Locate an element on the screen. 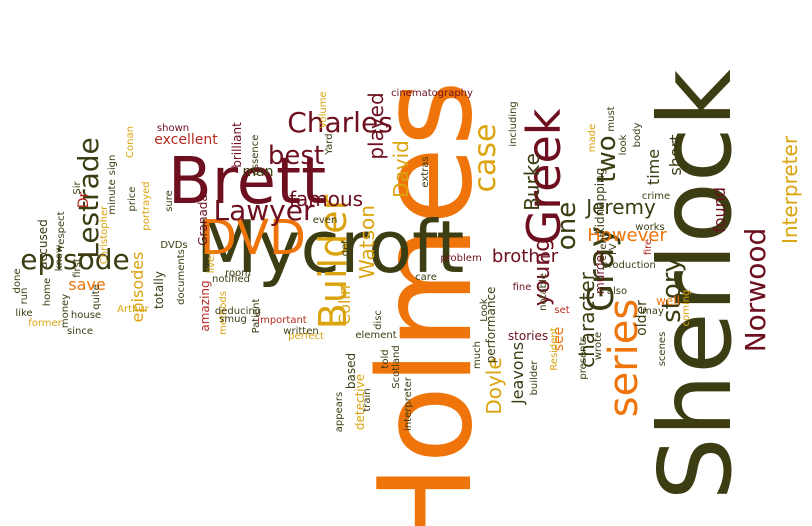 This screenshot has width=812, height=526. word-sherlock: Sherlock is located at coordinates (695, 284).